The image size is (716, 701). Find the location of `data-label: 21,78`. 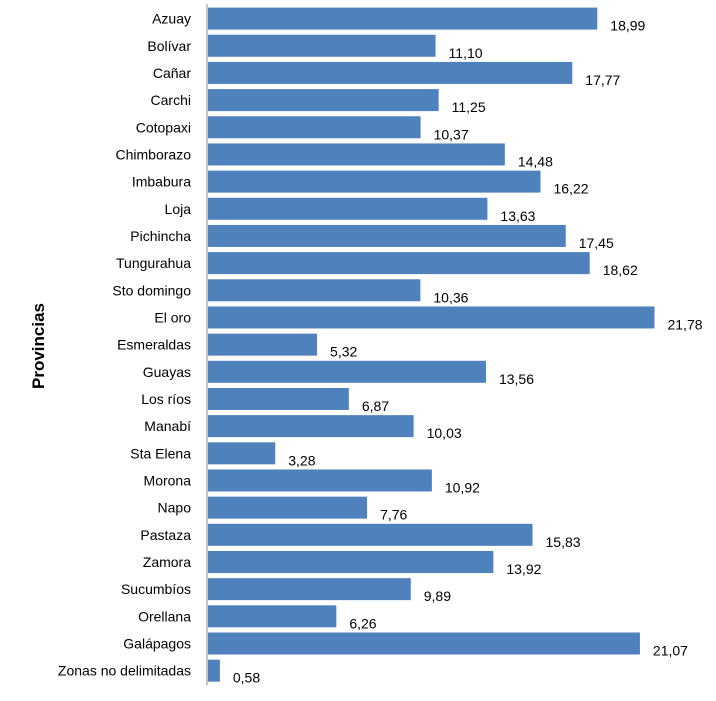

data-label: 21,78 is located at coordinates (684, 324).